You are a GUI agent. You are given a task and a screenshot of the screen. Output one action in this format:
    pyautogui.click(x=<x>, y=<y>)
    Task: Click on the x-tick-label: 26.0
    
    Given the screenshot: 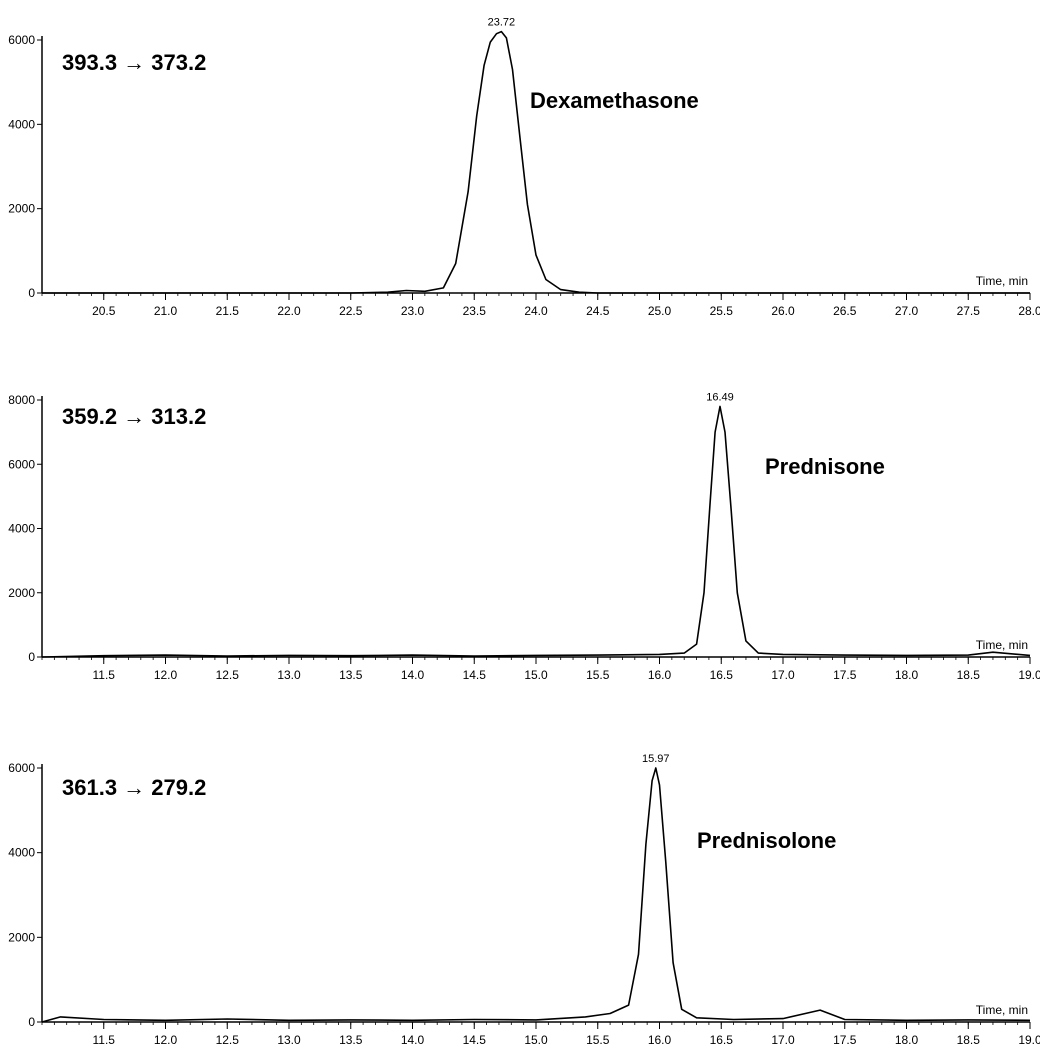 What is the action you would take?
    pyautogui.click(x=783, y=311)
    